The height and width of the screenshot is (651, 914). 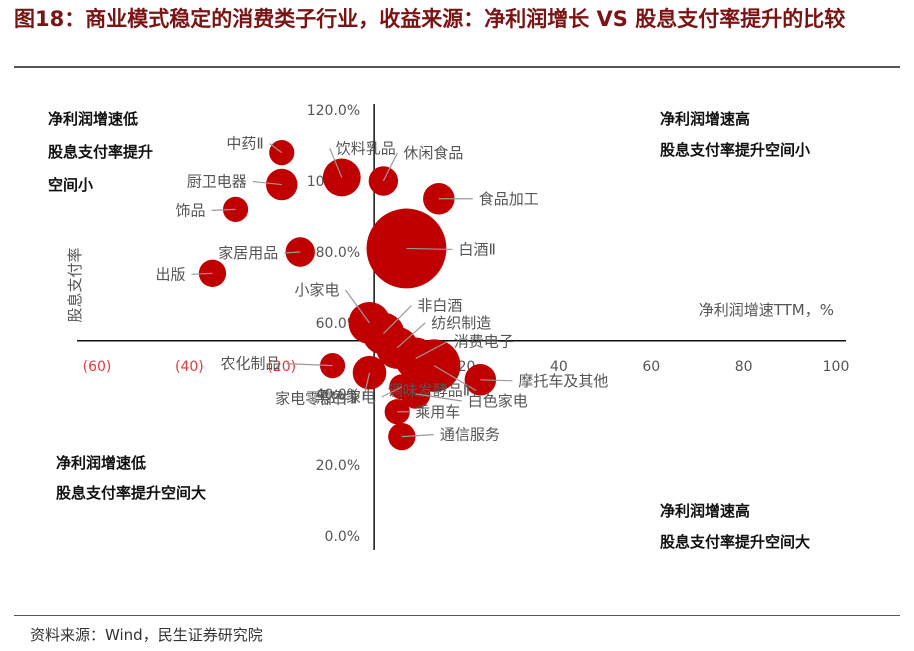 What do you see at coordinates (429, 391) in the screenshot?
I see `point-label: 调味发酵品Ⅱ` at bounding box center [429, 391].